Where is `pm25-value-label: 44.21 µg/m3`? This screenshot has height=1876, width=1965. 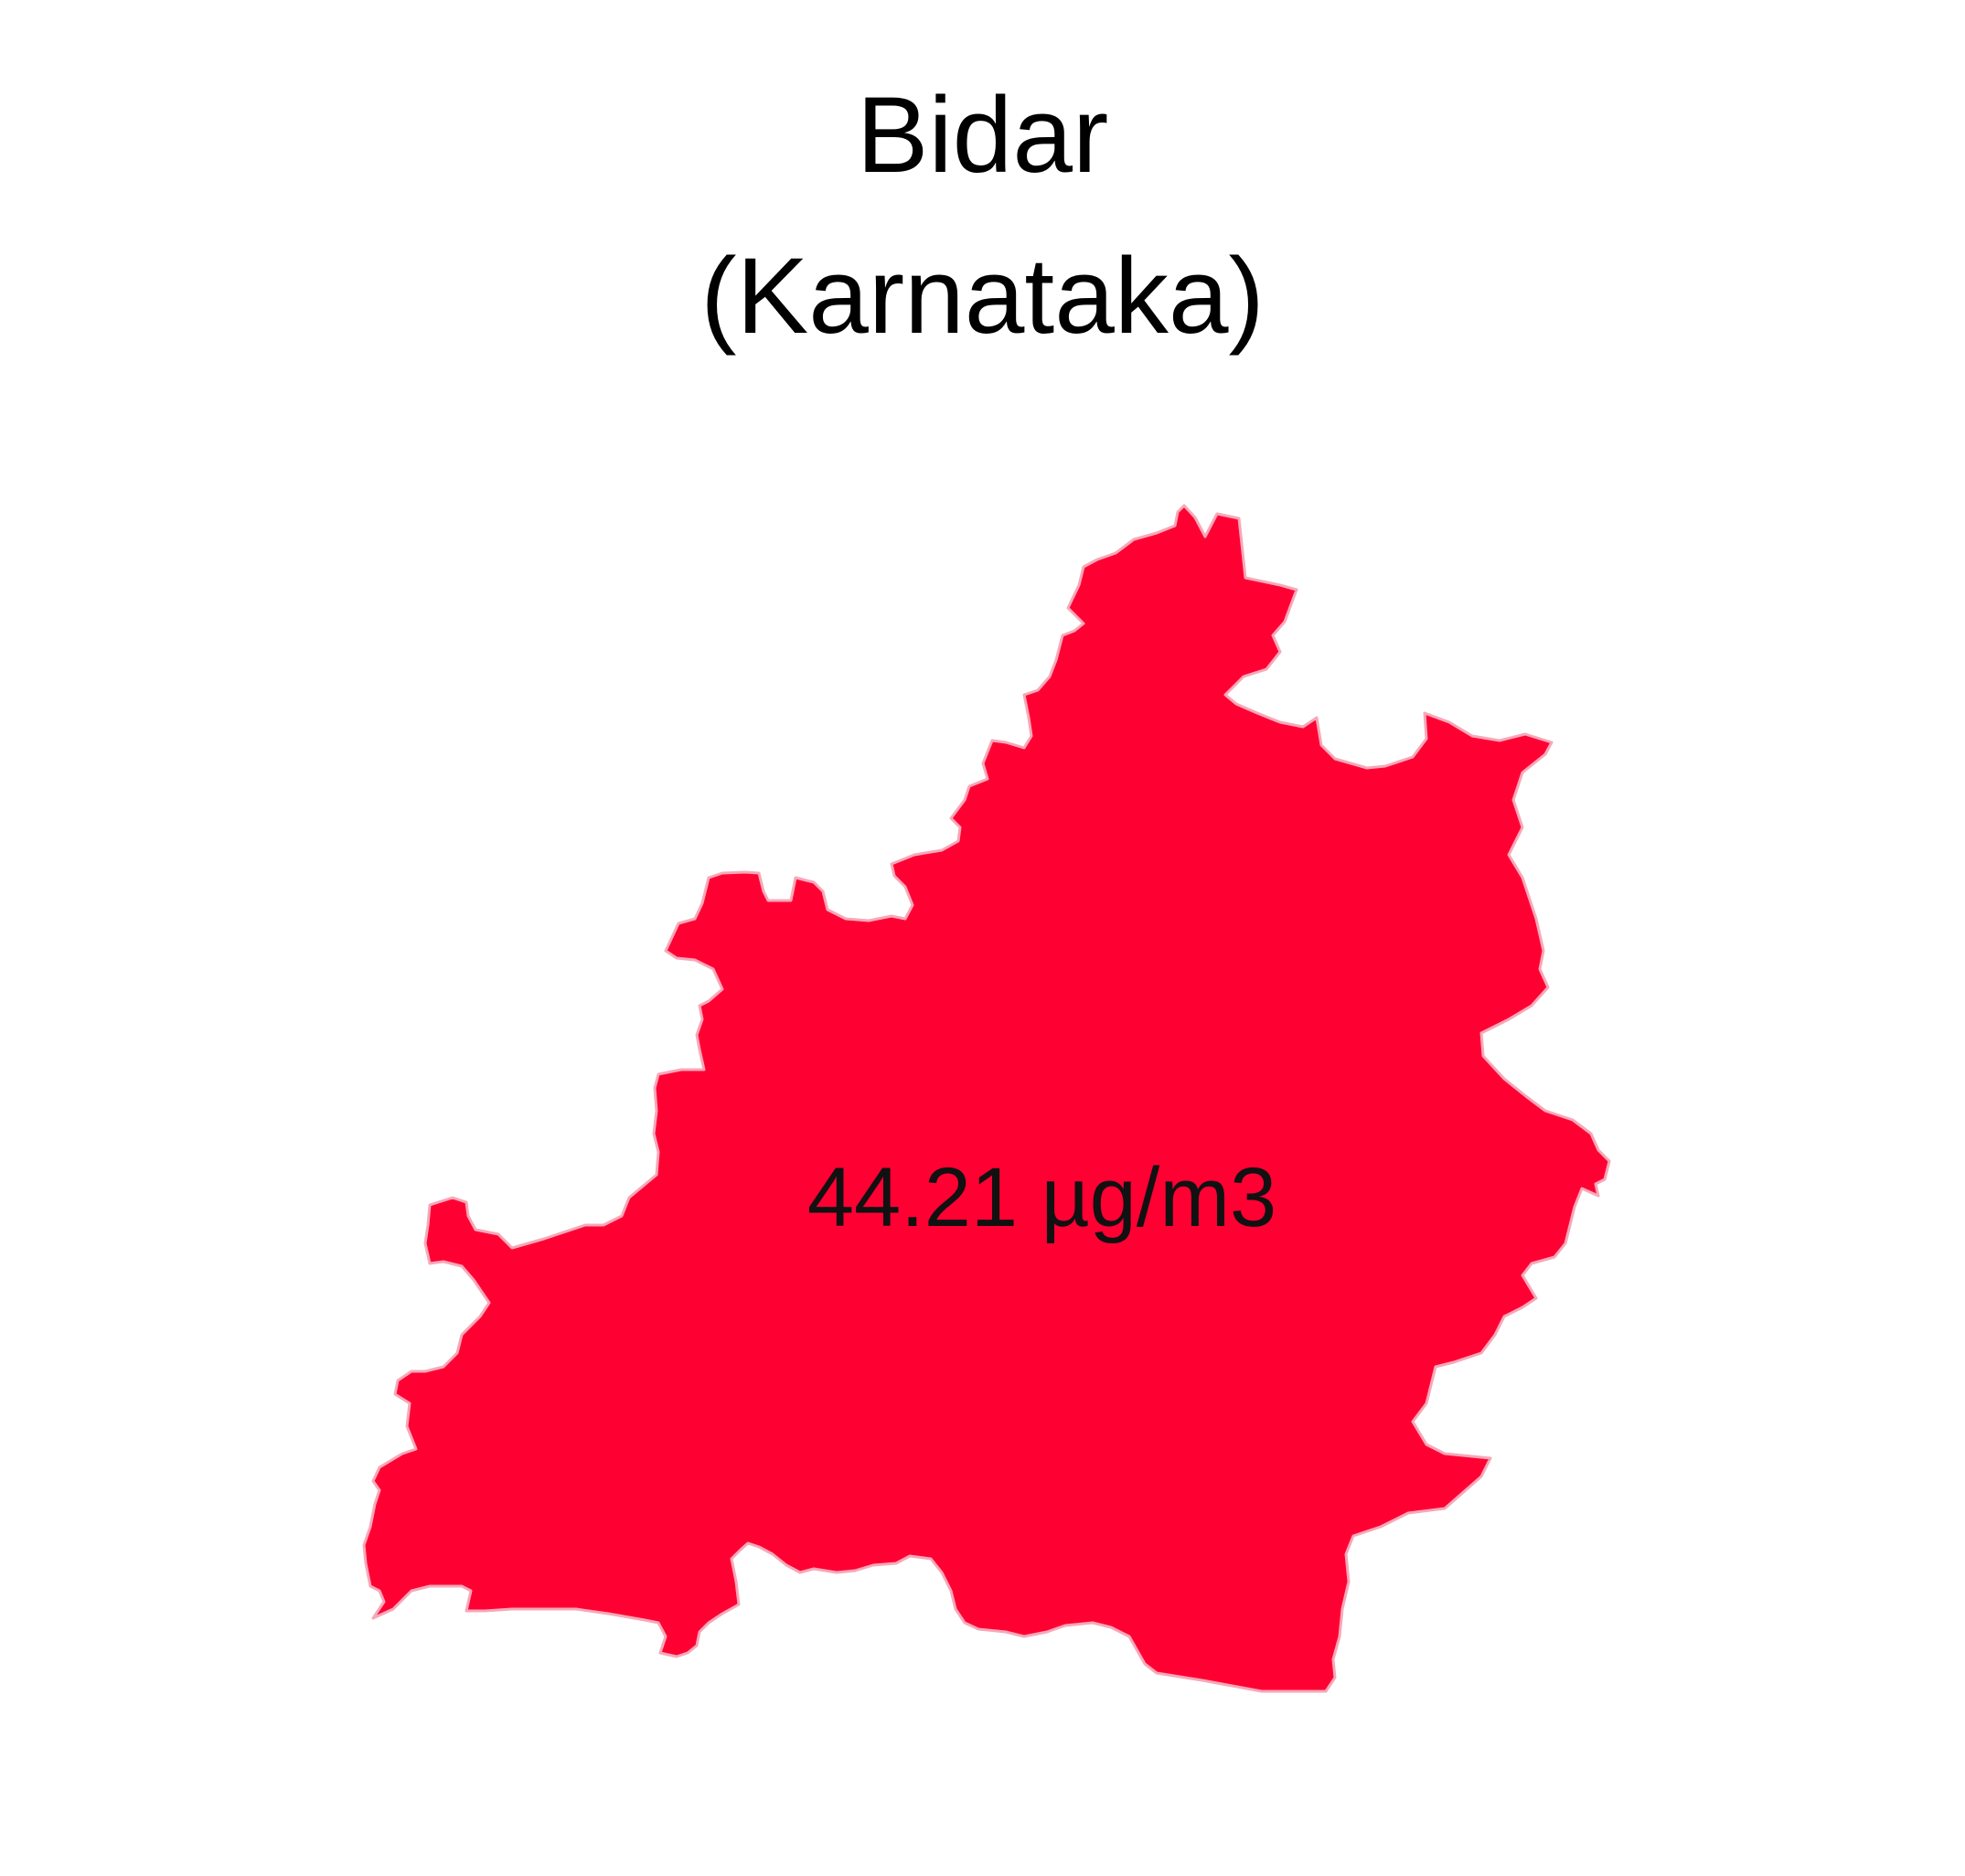 pm25-value-label: 44.21 µg/m3 is located at coordinates (982, 1197).